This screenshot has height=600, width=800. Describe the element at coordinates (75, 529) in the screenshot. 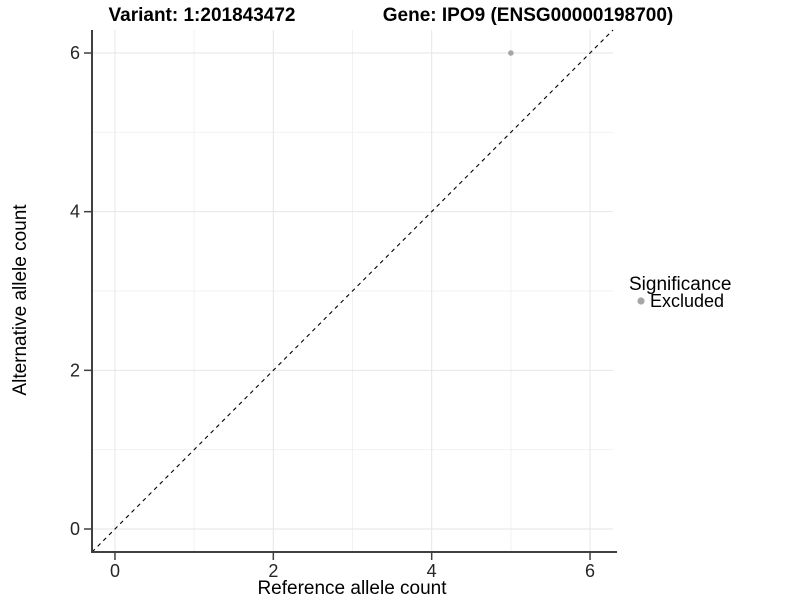

I see `y-tick-label: 0` at that location.